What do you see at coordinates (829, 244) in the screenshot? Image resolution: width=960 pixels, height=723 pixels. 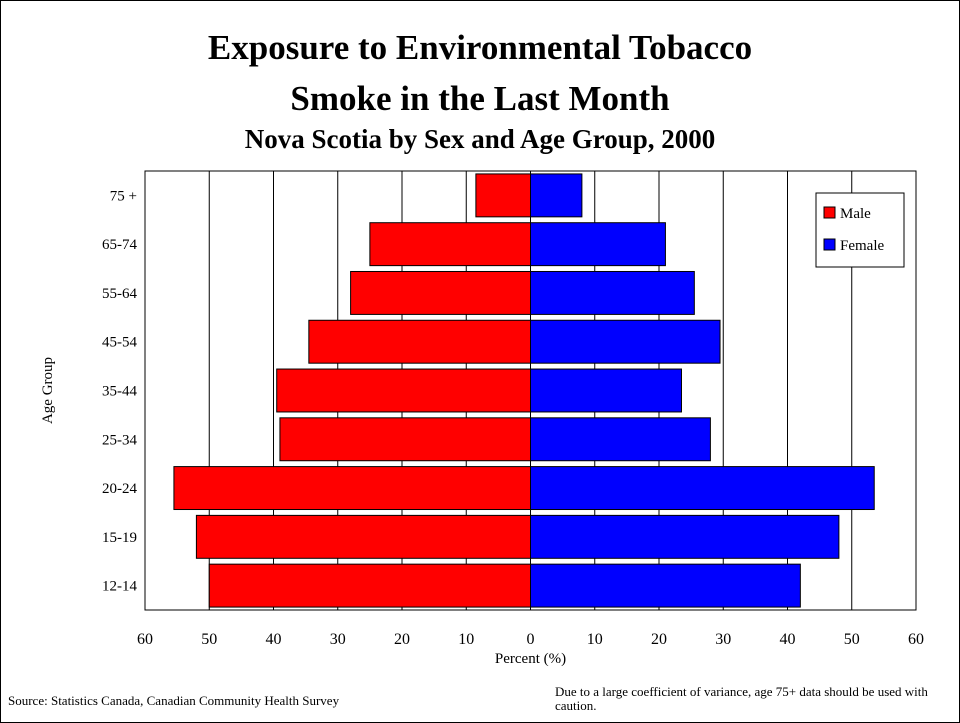 I see `legend-swatch-female` at bounding box center [829, 244].